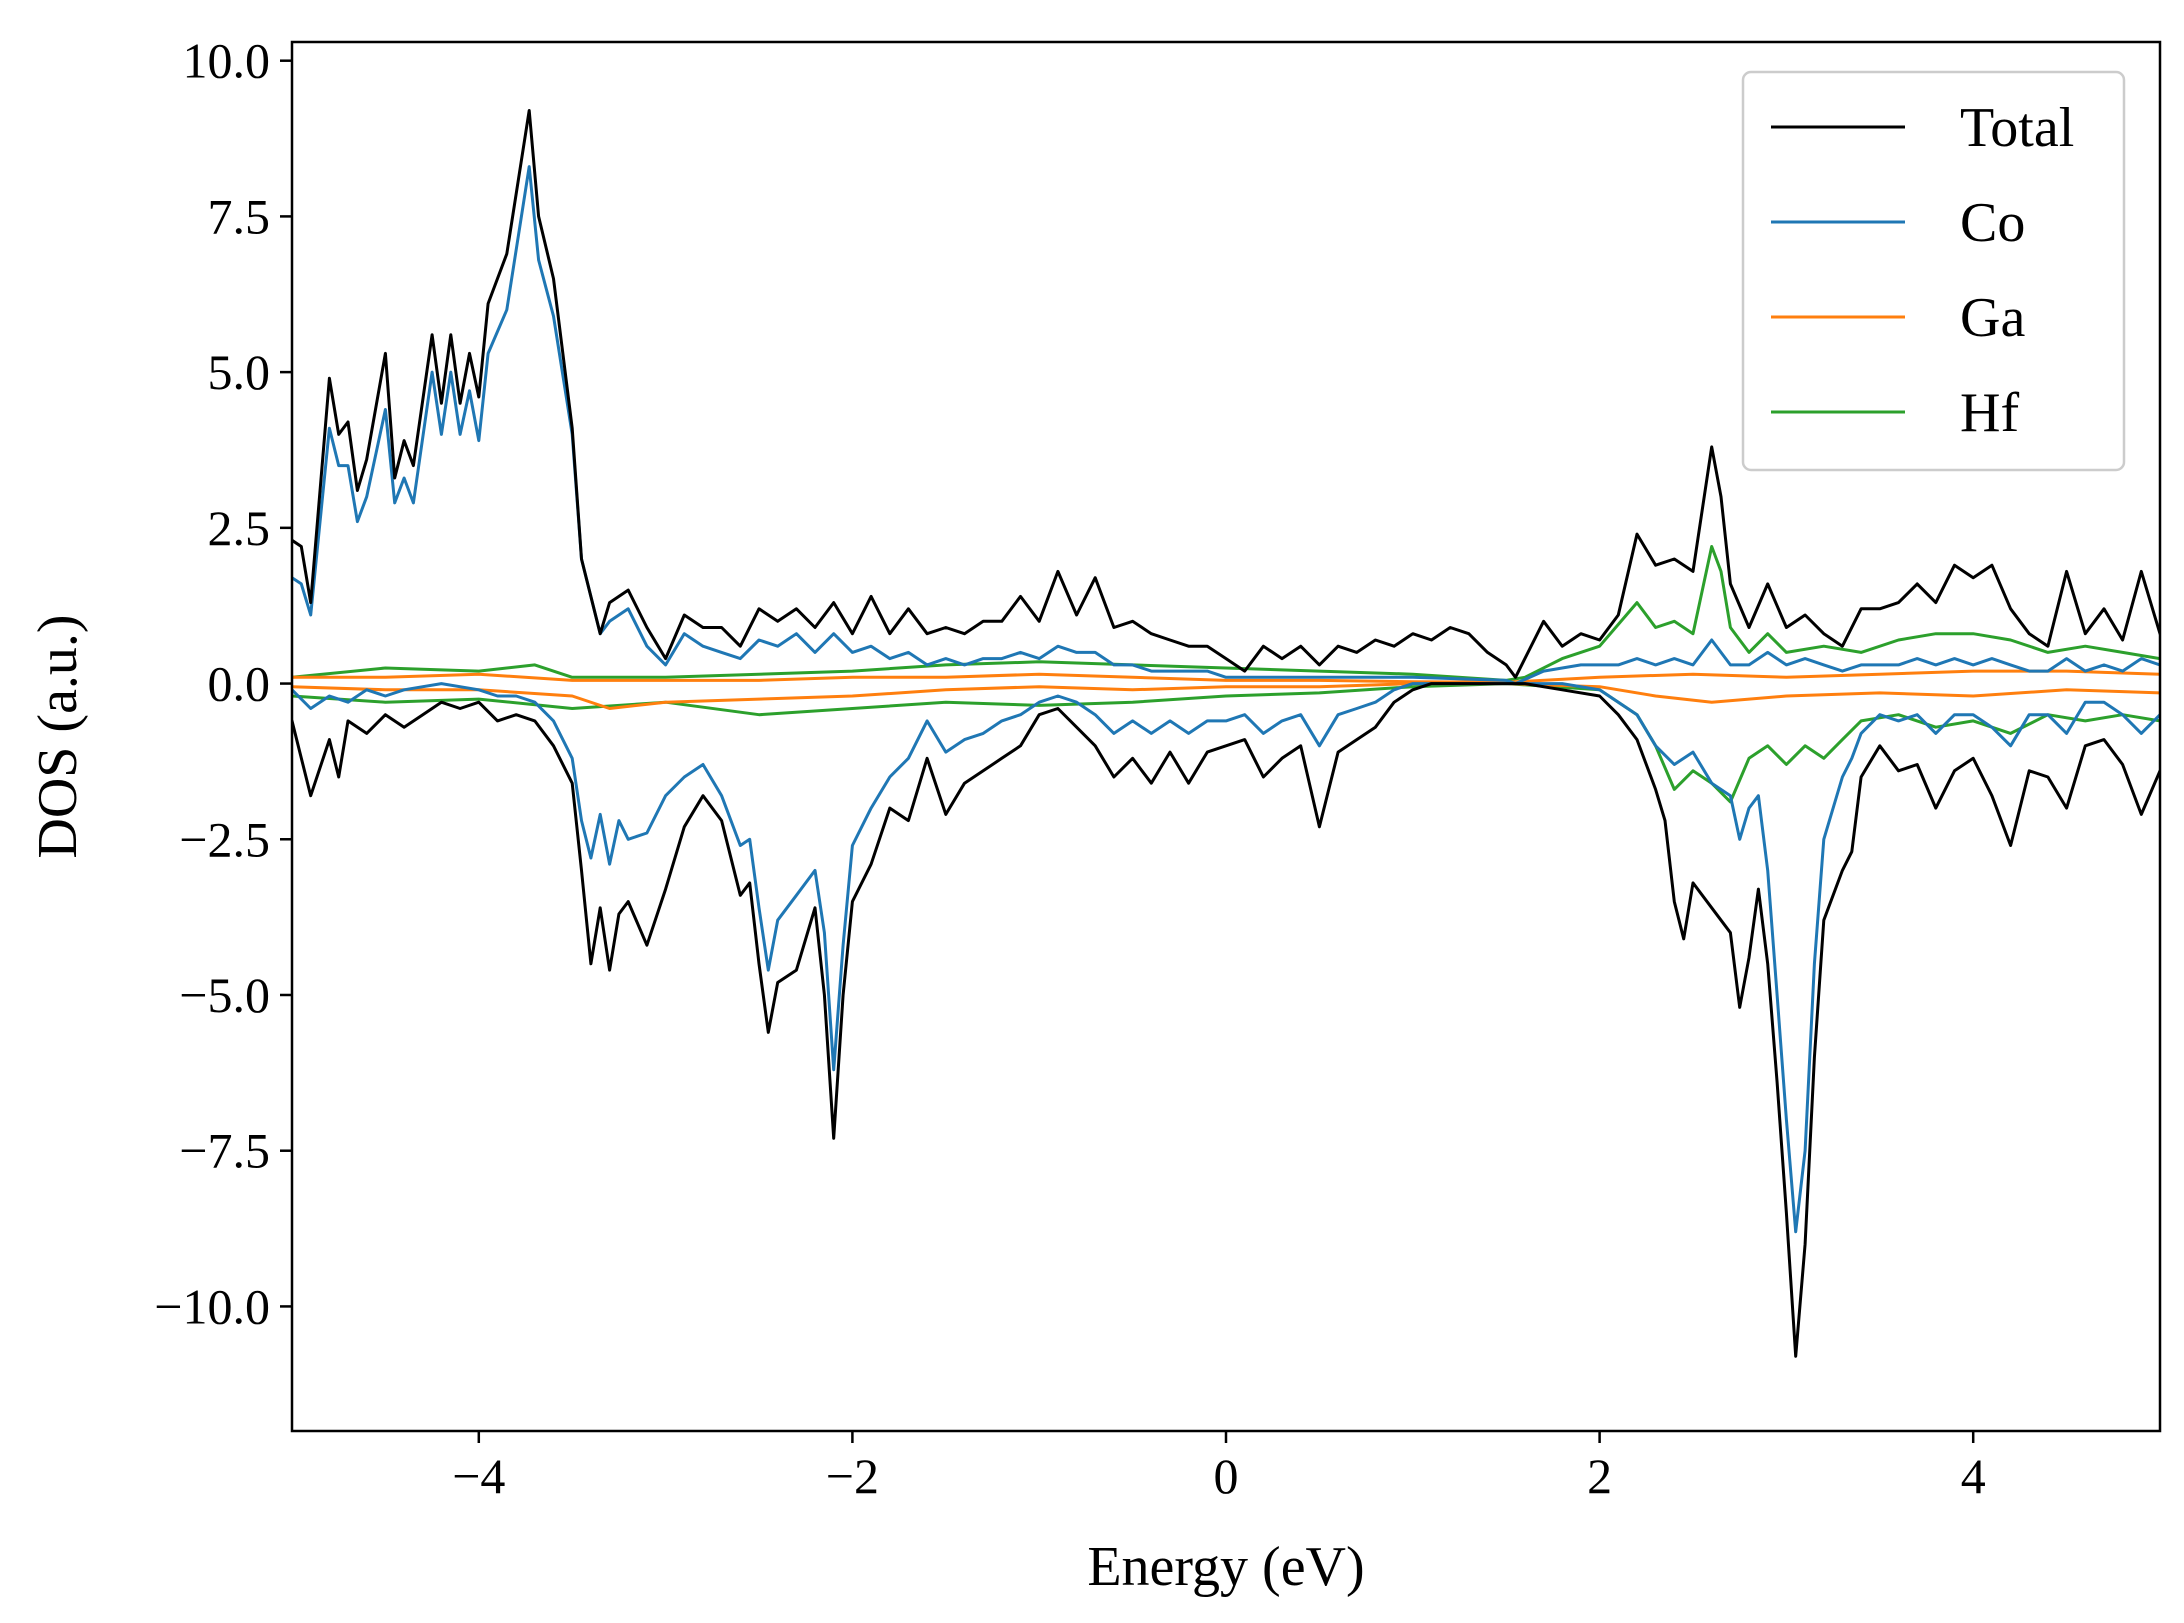  What do you see at coordinates (1599, 1476) in the screenshot?
I see `x-tick-label: 2` at bounding box center [1599, 1476].